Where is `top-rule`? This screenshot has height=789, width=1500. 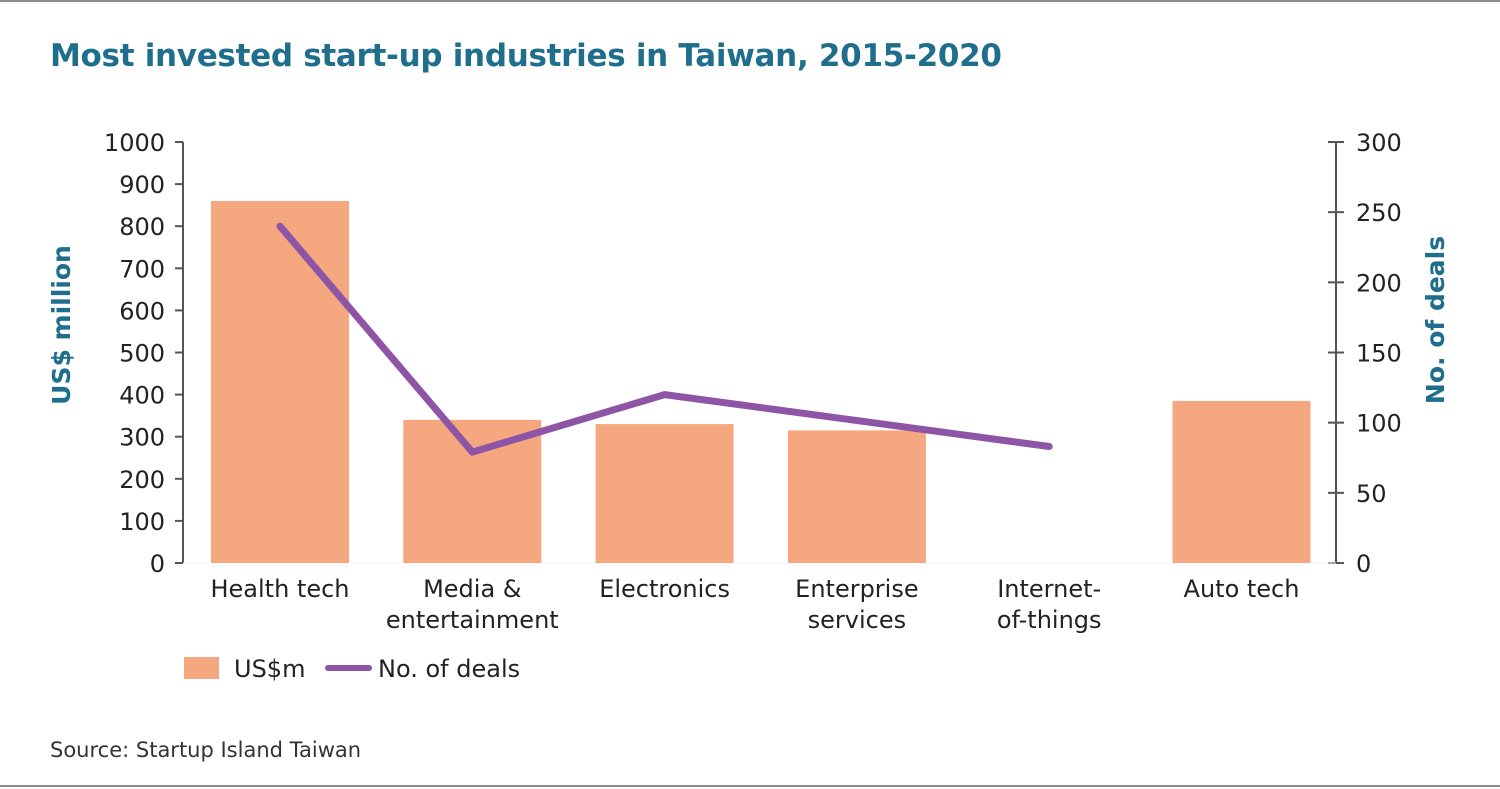 top-rule is located at coordinates (750, 1).